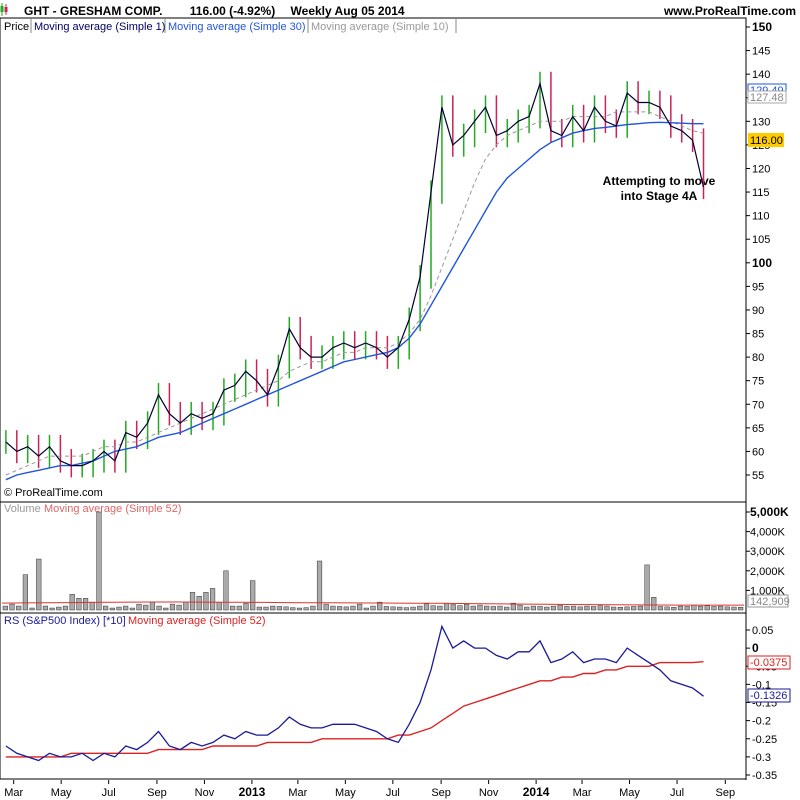  Describe the element at coordinates (4, 9) in the screenshot. I see `candlestick-logo-icon` at that location.